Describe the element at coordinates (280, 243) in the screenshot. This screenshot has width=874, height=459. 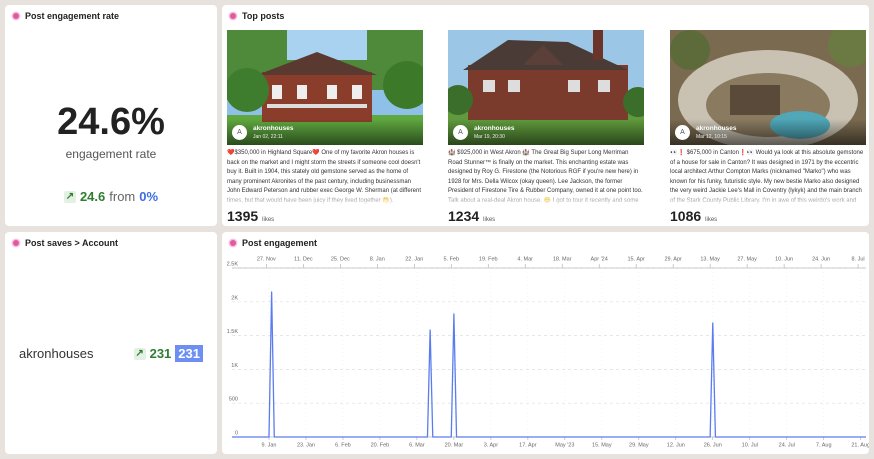
I see `title-text: Post engagement` at that location.